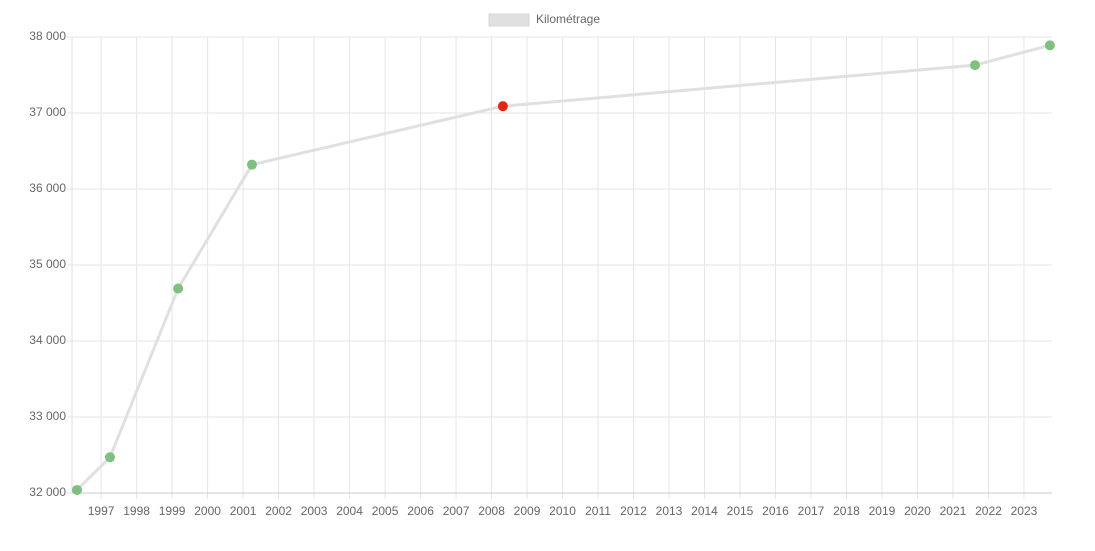 Image resolution: width=1095 pixels, height=551 pixels. Describe the element at coordinates (278, 511) in the screenshot. I see `x-tick-label: 2002` at that location.